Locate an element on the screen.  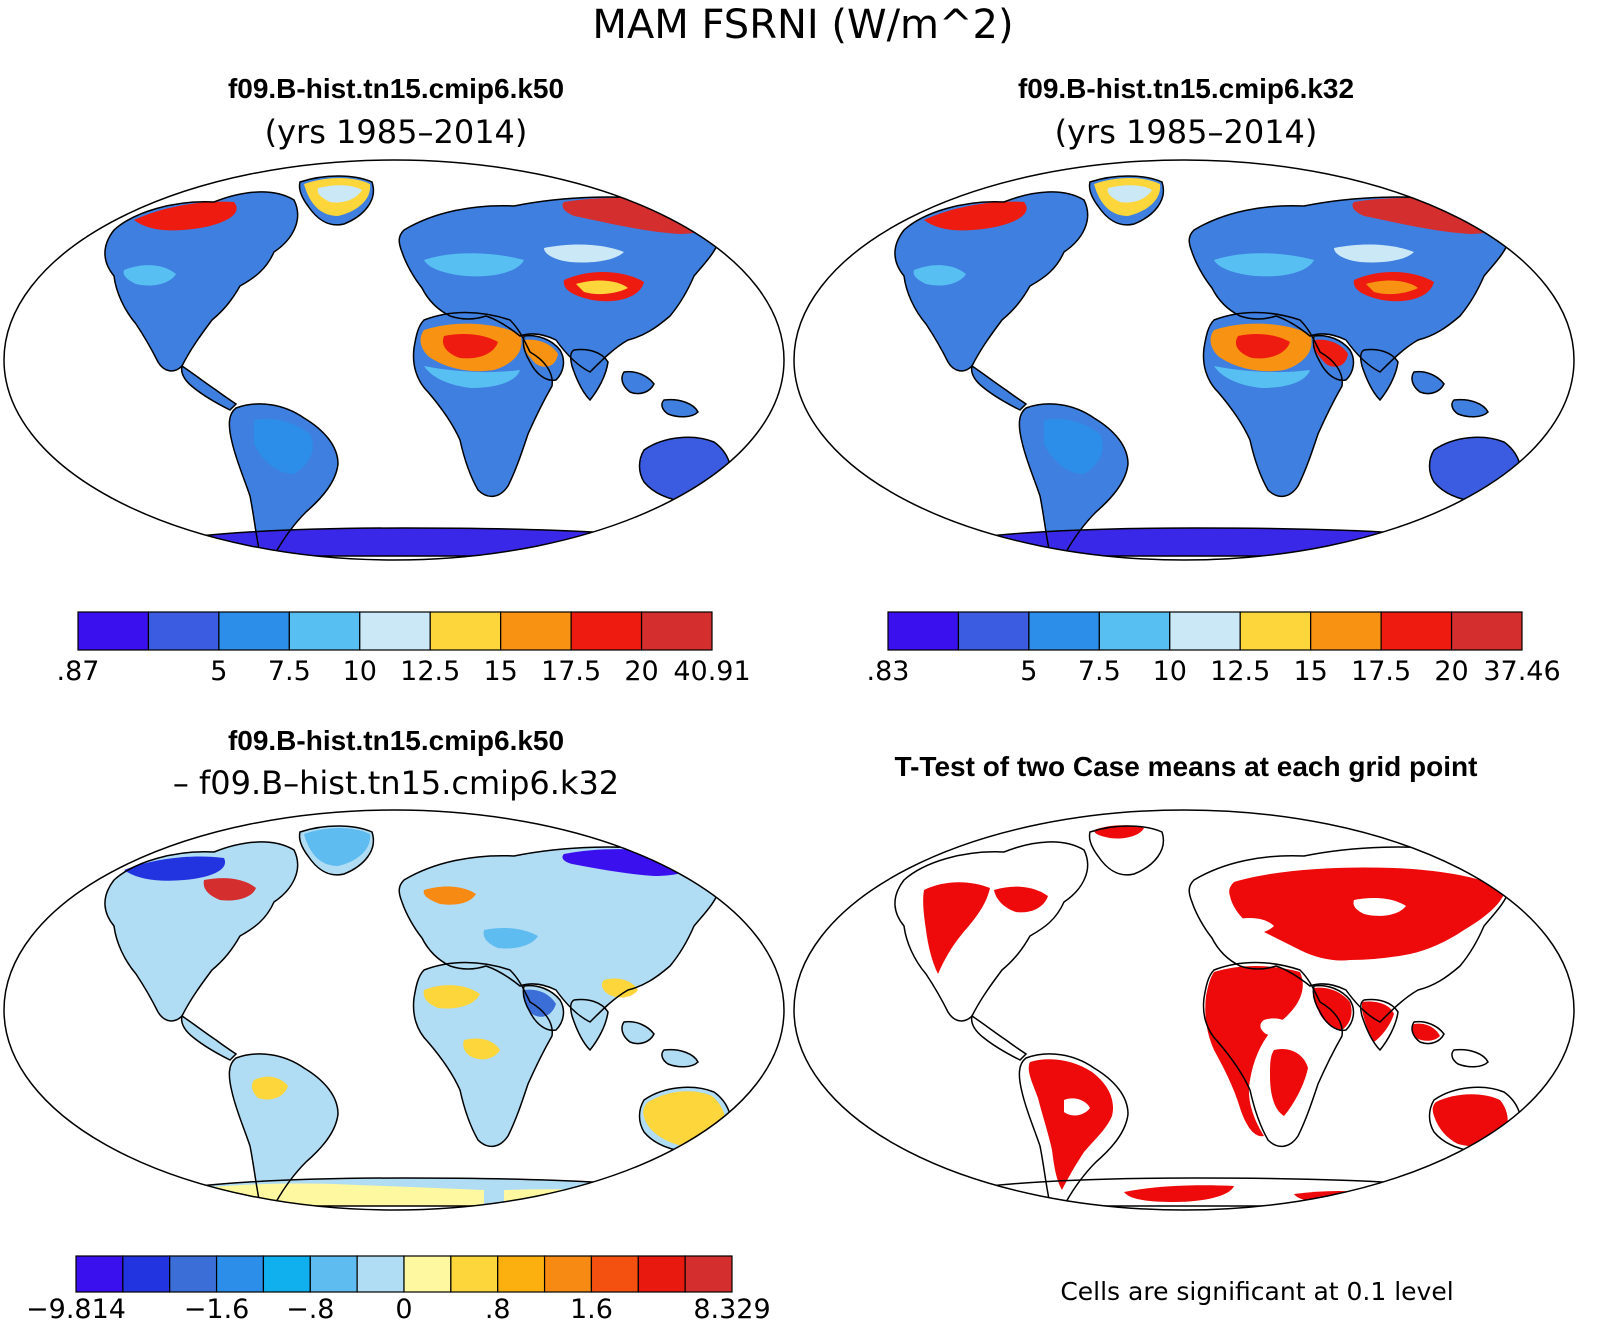
significance-note: Cells are significant at 0.1 level is located at coordinates (1256, 1291).